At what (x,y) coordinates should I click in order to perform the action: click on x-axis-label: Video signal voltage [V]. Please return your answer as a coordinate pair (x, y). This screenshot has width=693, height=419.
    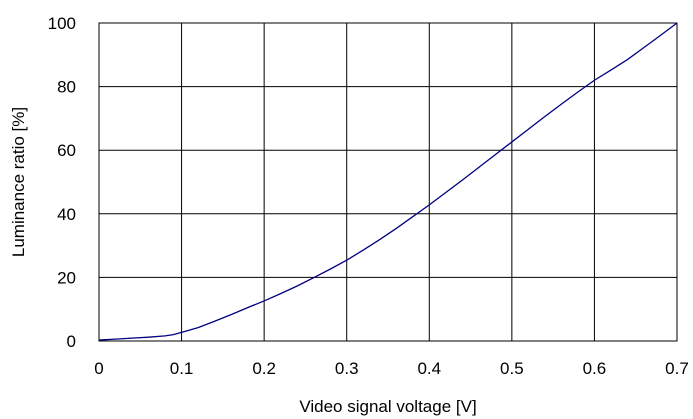
    Looking at the image, I should click on (387, 406).